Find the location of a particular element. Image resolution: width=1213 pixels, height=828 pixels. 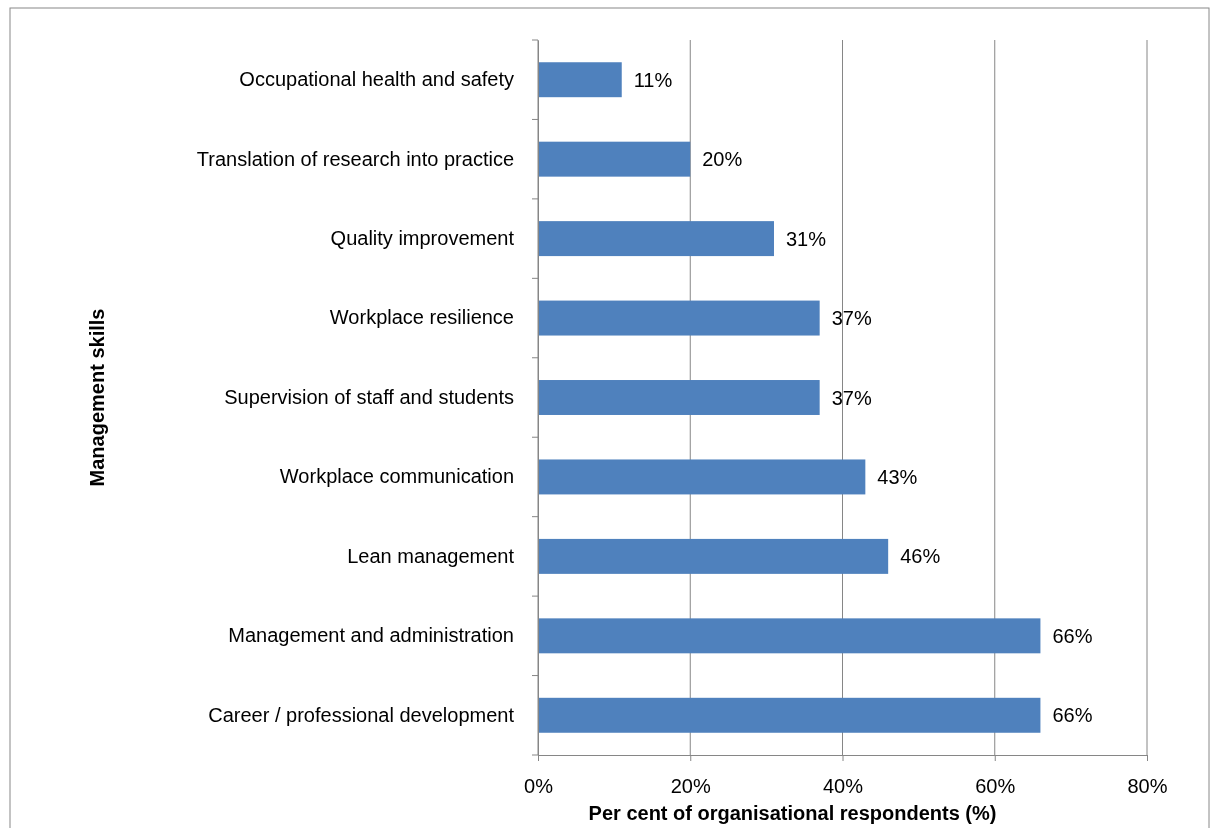

data-label: 31% is located at coordinates (806, 238).